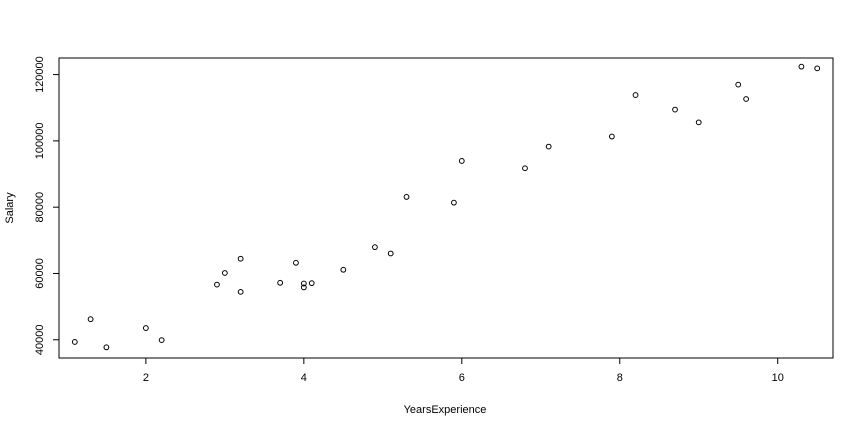 This screenshot has height=432, width=864. Describe the element at coordinates (47, 205) in the screenshot. I see `y-axis: 40000 60000 80000 100000 120000` at that location.